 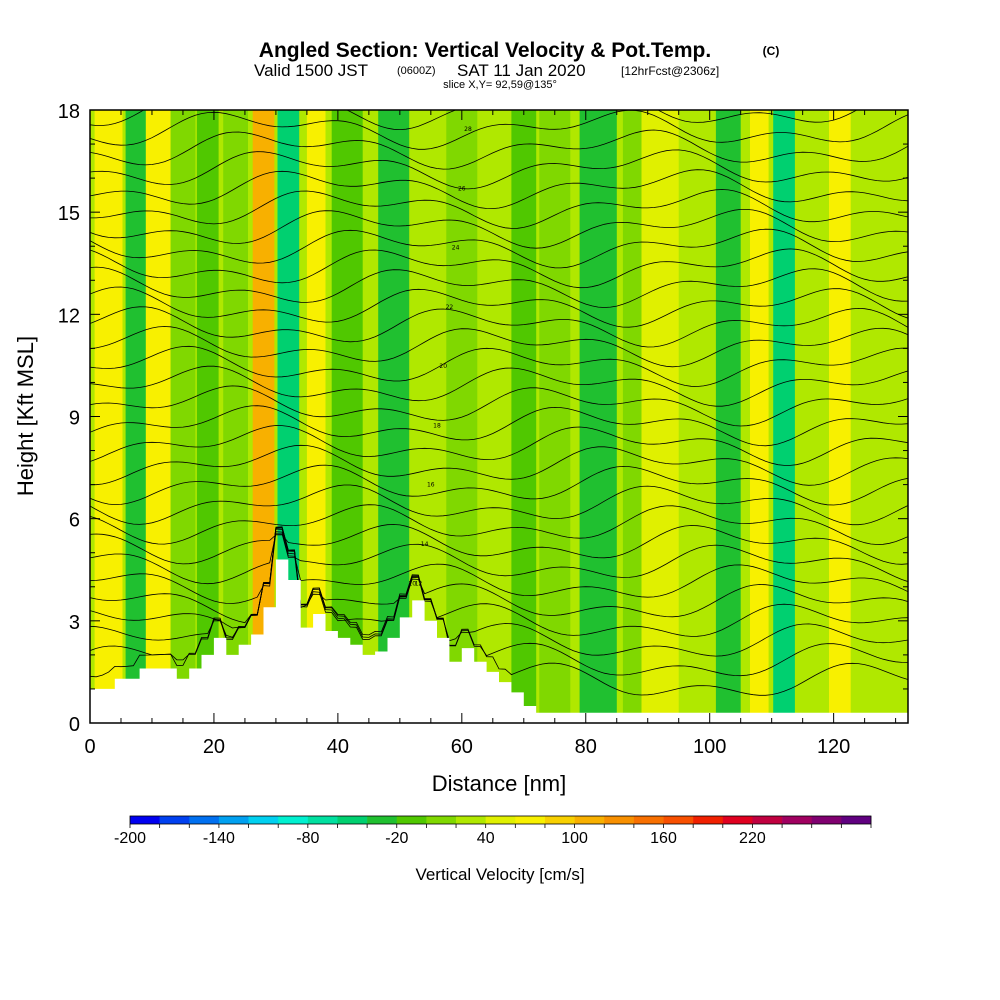 What do you see at coordinates (456, 248) in the screenshot?
I see `contour-label: 24` at bounding box center [456, 248].